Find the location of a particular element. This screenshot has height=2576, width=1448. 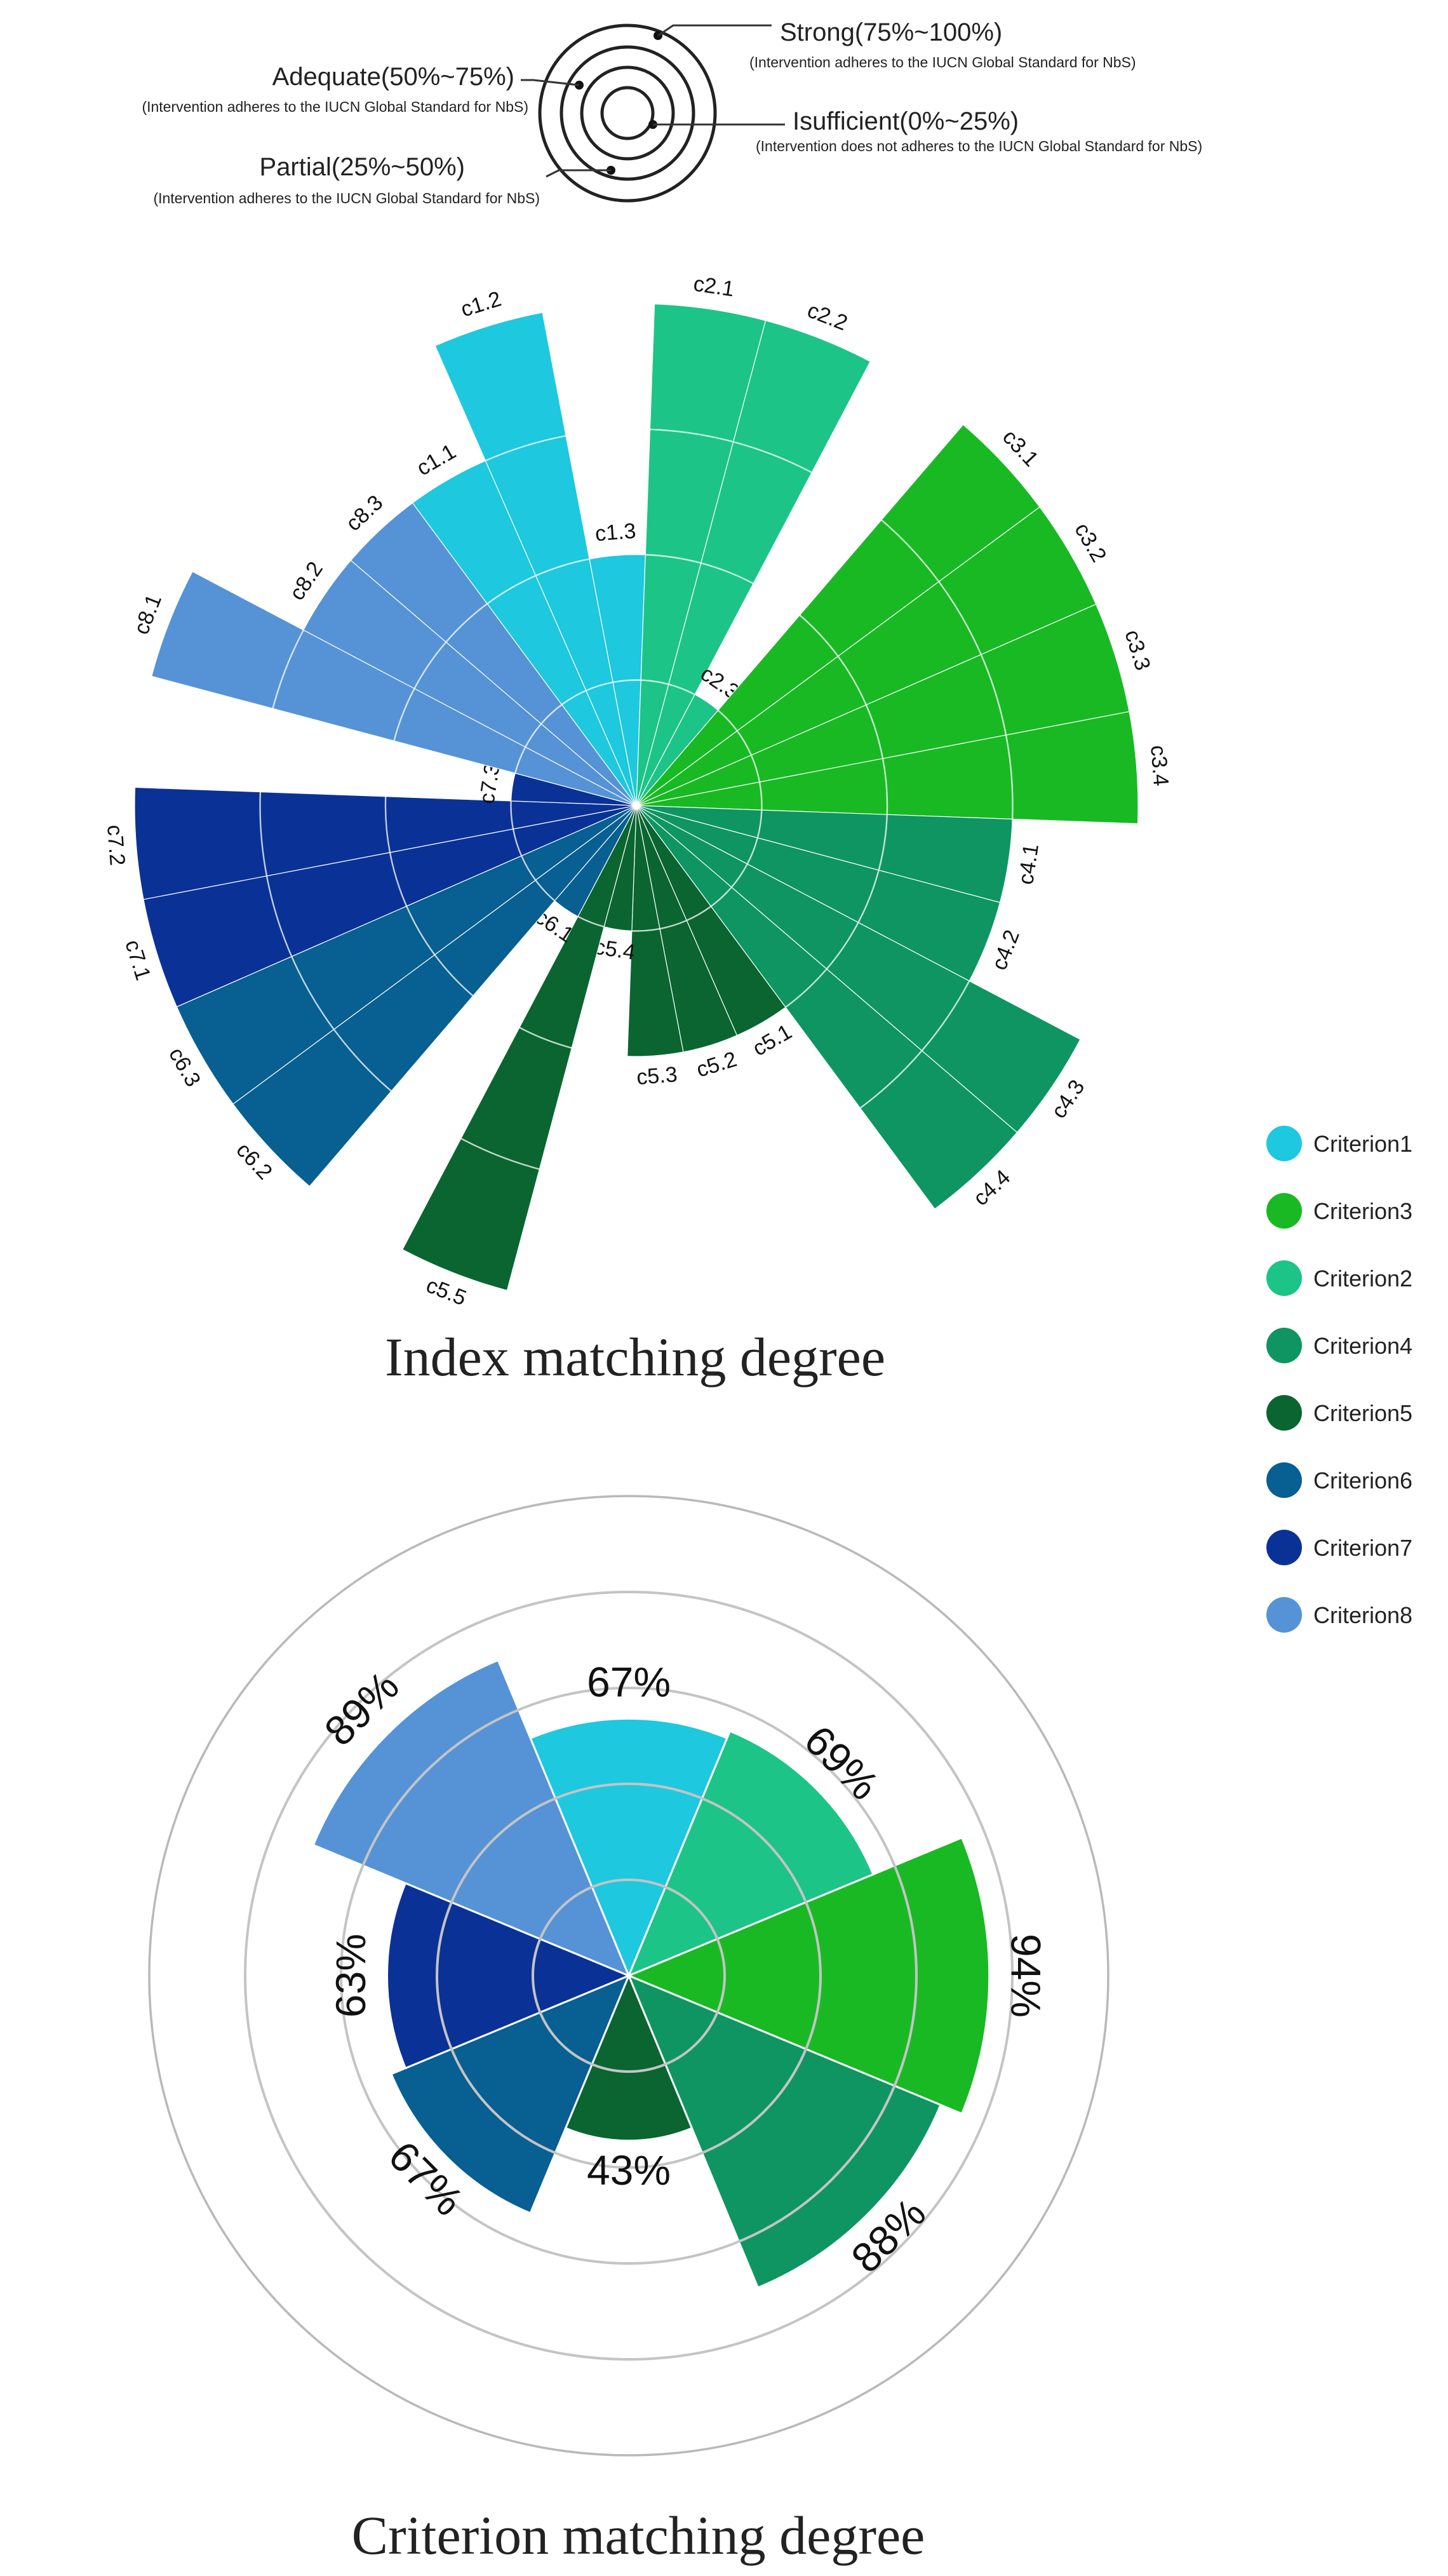

index-tick-label: c8.2 is located at coordinates (306, 581).